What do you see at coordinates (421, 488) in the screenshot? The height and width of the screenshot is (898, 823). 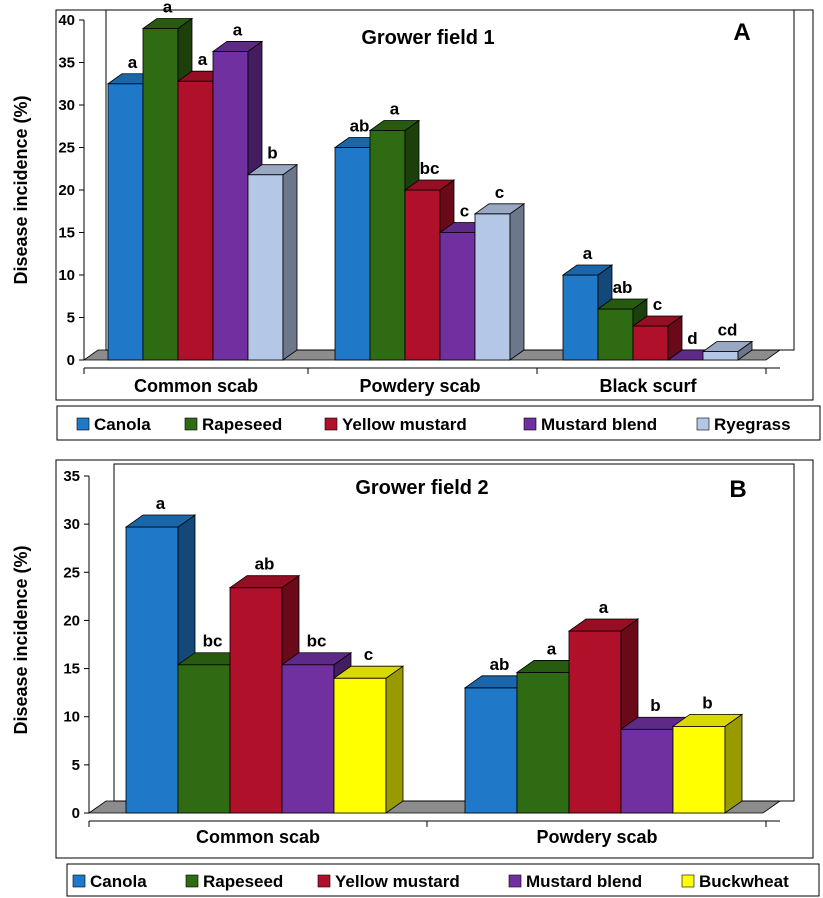 I see `chart-title: Grower field 2` at bounding box center [421, 488].